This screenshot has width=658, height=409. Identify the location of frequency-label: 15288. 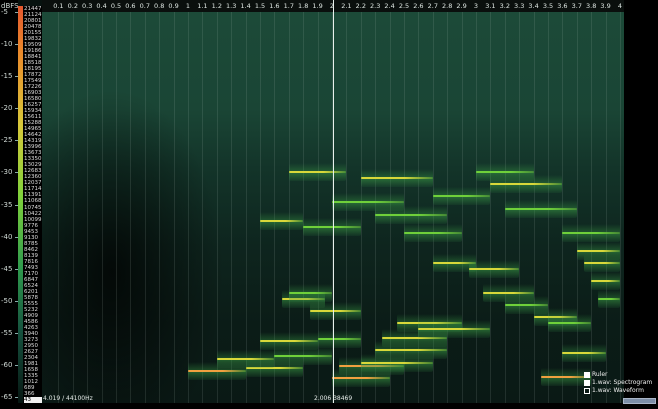
(33, 123).